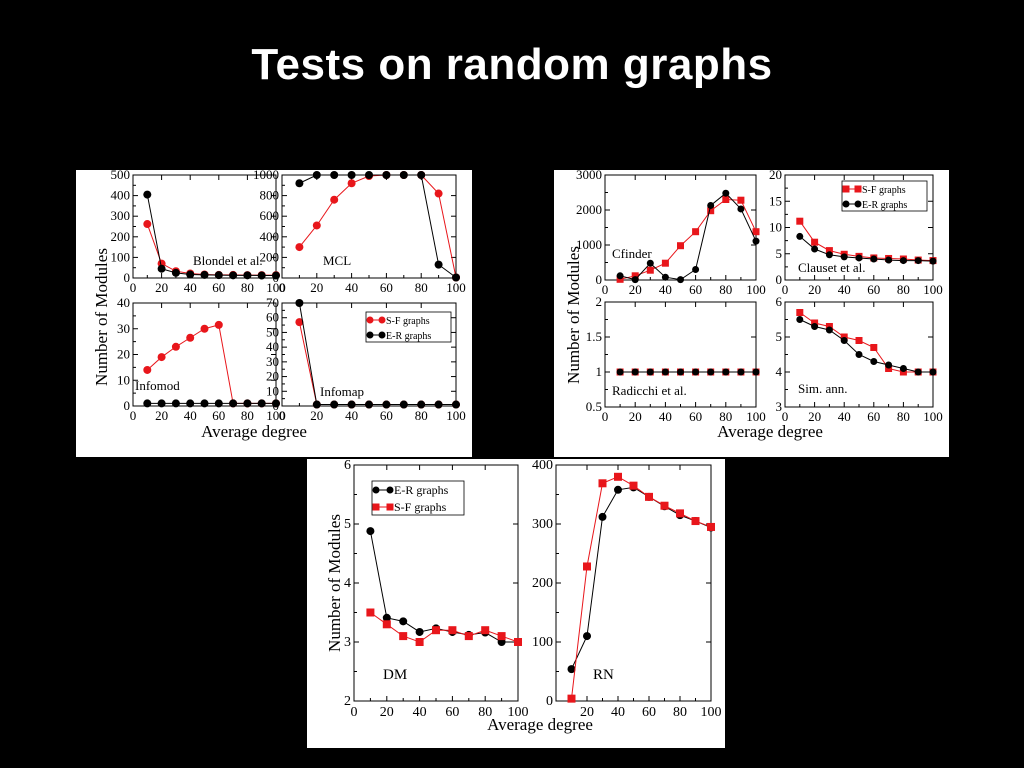 This screenshot has height=768, width=1024. Describe the element at coordinates (635, 416) in the screenshot. I see `x-tick-label: 20` at that location.